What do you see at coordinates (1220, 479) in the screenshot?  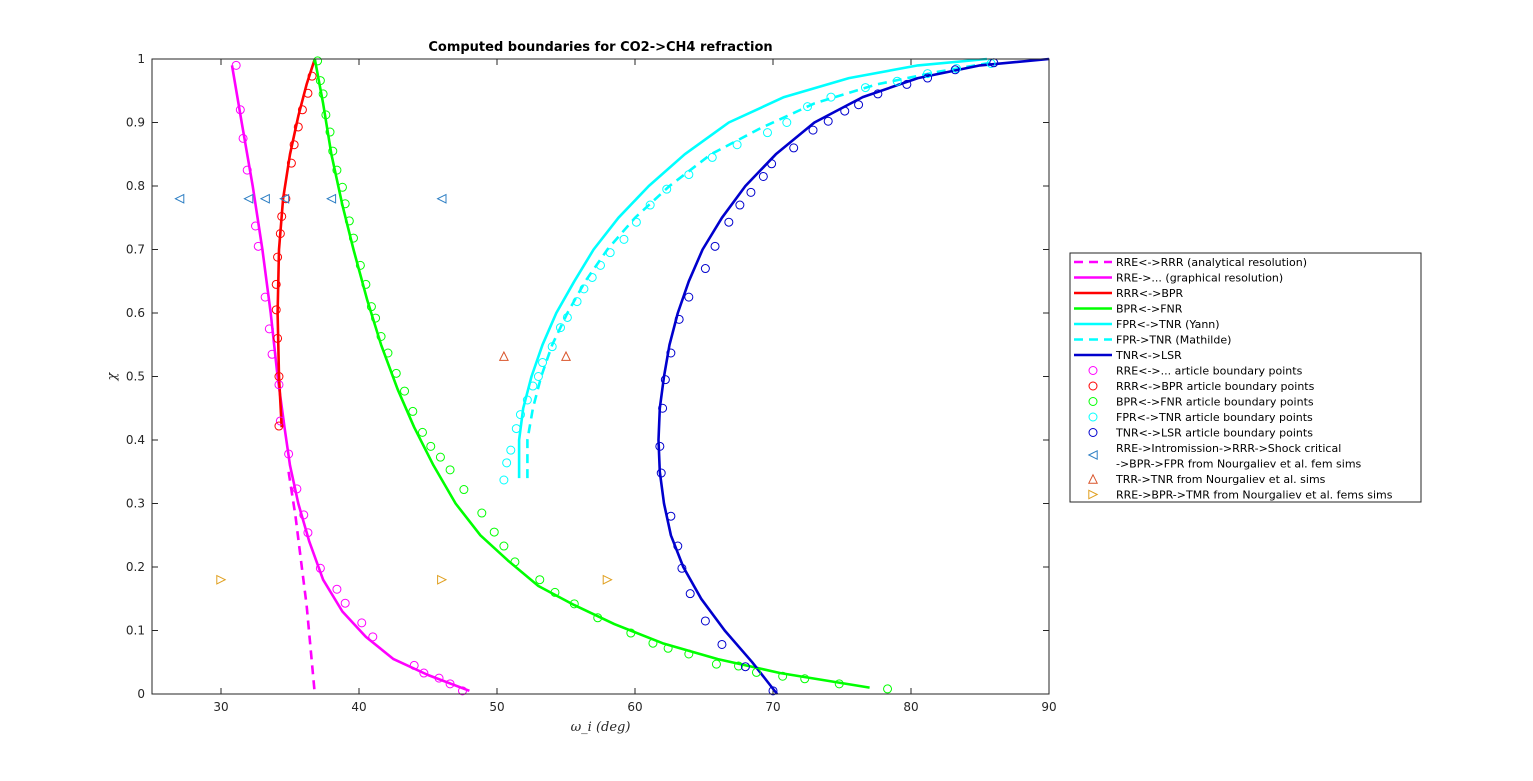 I see `legend-label: TRR->TNR from Nourgaliev et al. sims` at bounding box center [1220, 479].